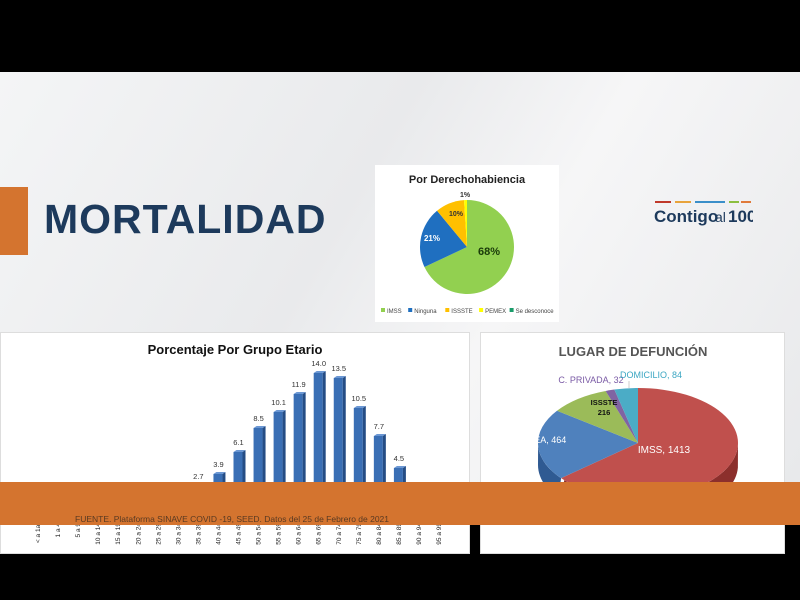  I want to click on slice-label: 1%, so click(465, 195).